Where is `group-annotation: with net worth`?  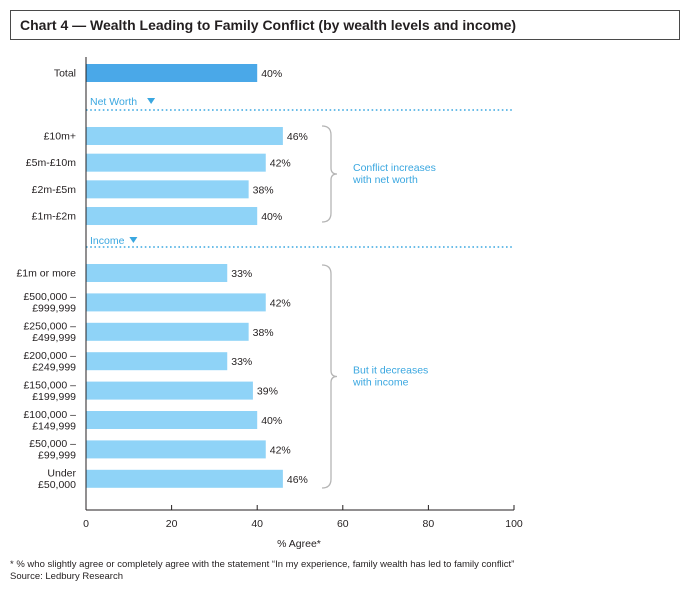
group-annotation: with net worth is located at coordinates (385, 180).